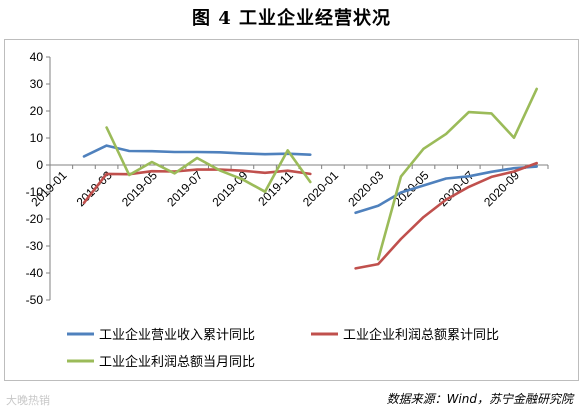  Describe the element at coordinates (177, 335) in the screenshot. I see `legend-label-1: 工业企业营业收入累计同比` at that location.